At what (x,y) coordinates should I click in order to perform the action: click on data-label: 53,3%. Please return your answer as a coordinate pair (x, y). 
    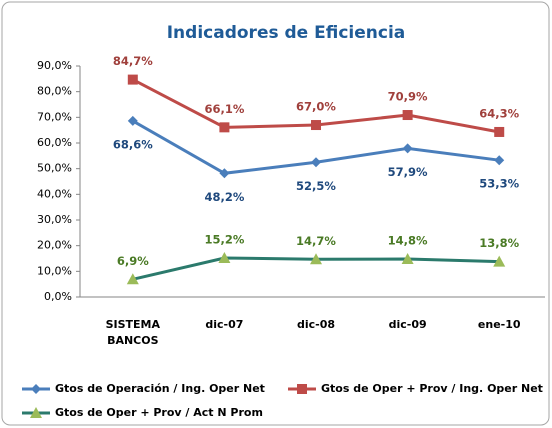
    Looking at the image, I should click on (499, 184).